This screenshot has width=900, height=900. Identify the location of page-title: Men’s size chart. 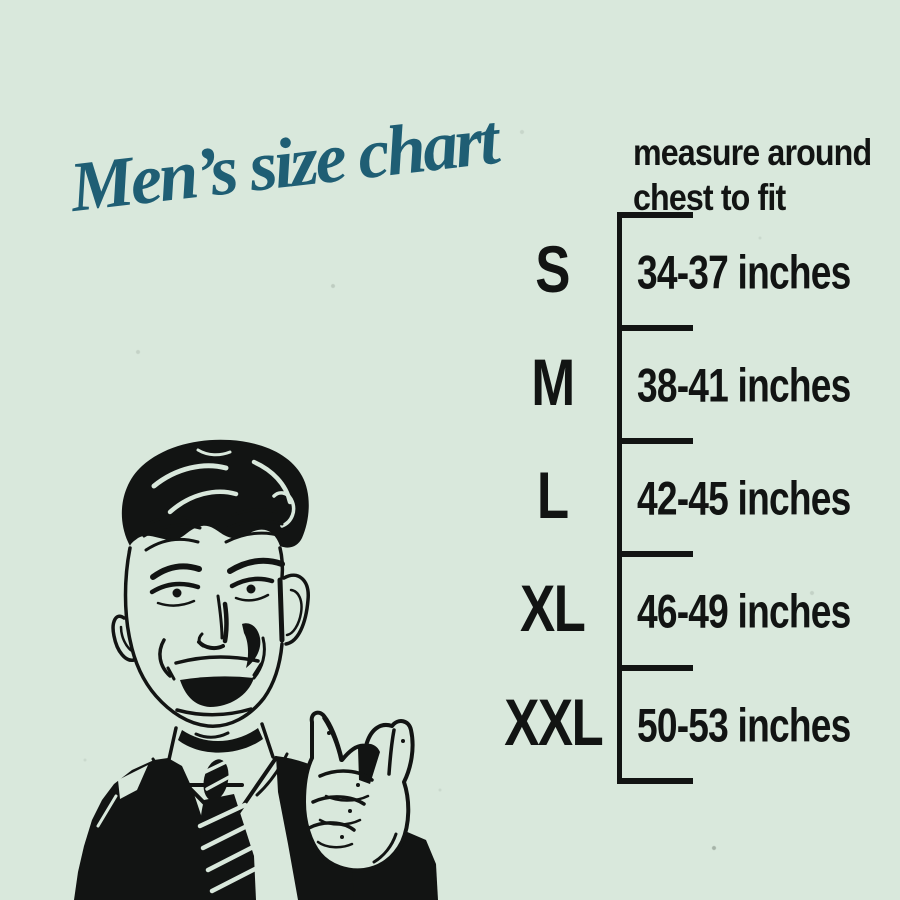
(283, 164).